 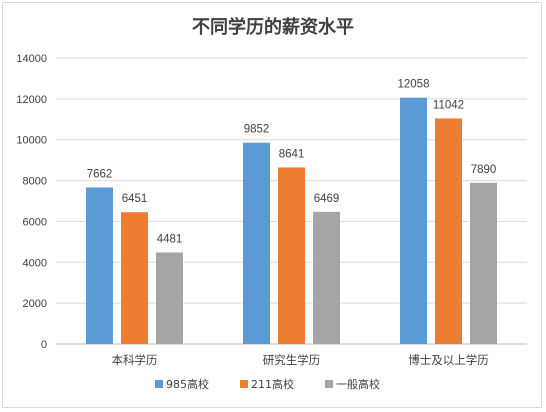 I want to click on data-label: 11042, so click(x=448, y=105).